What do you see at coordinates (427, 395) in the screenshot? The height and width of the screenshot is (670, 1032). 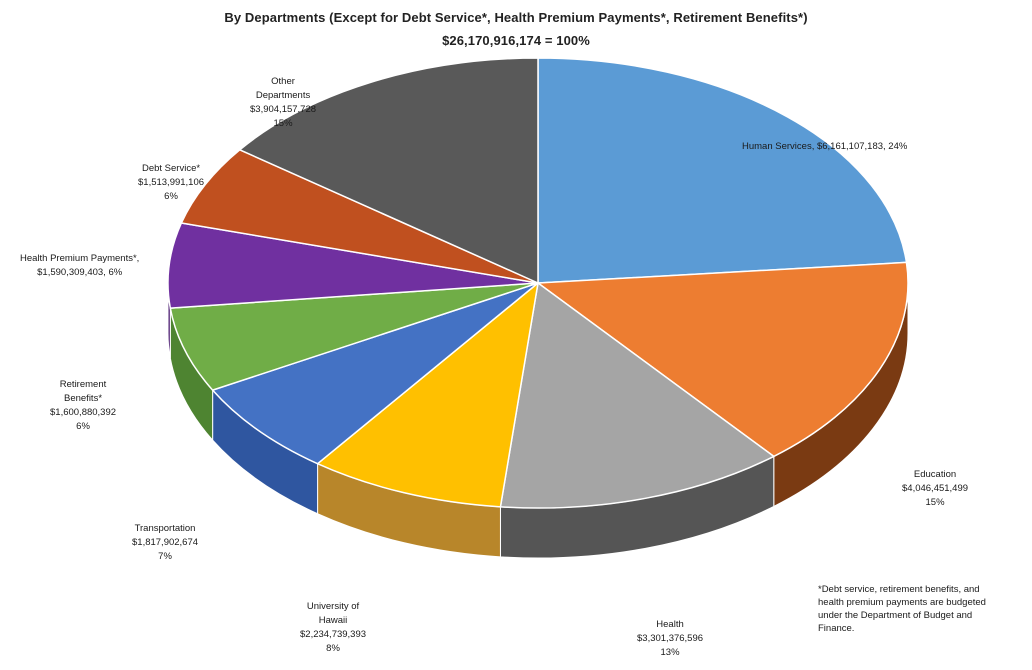 I see `slice-university-of-hawaii` at bounding box center [427, 395].